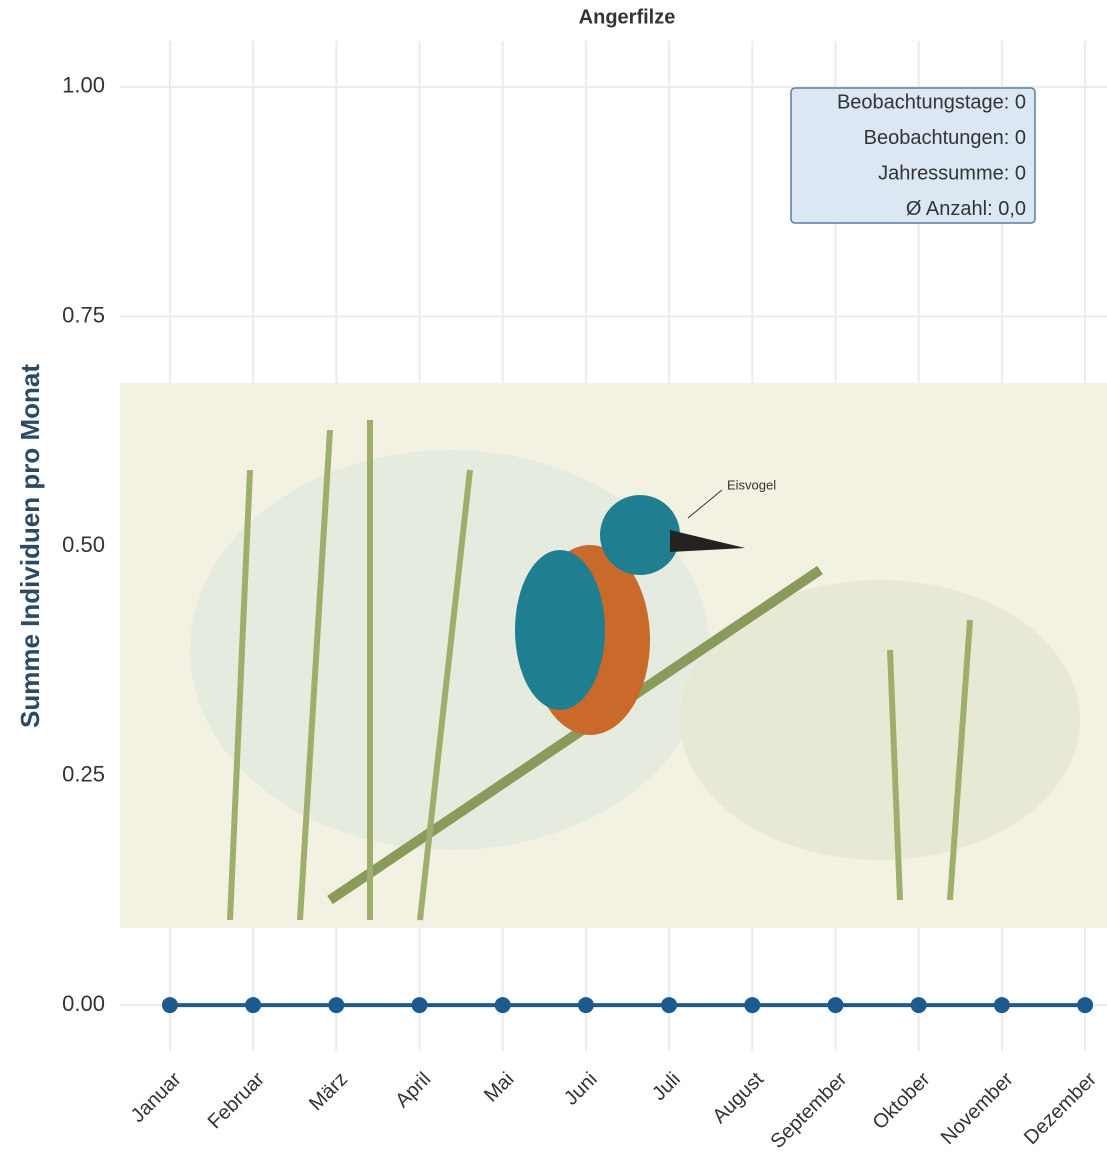 This screenshot has width=1107, height=1166. I want to click on species-label: Eisvogel, so click(751, 484).